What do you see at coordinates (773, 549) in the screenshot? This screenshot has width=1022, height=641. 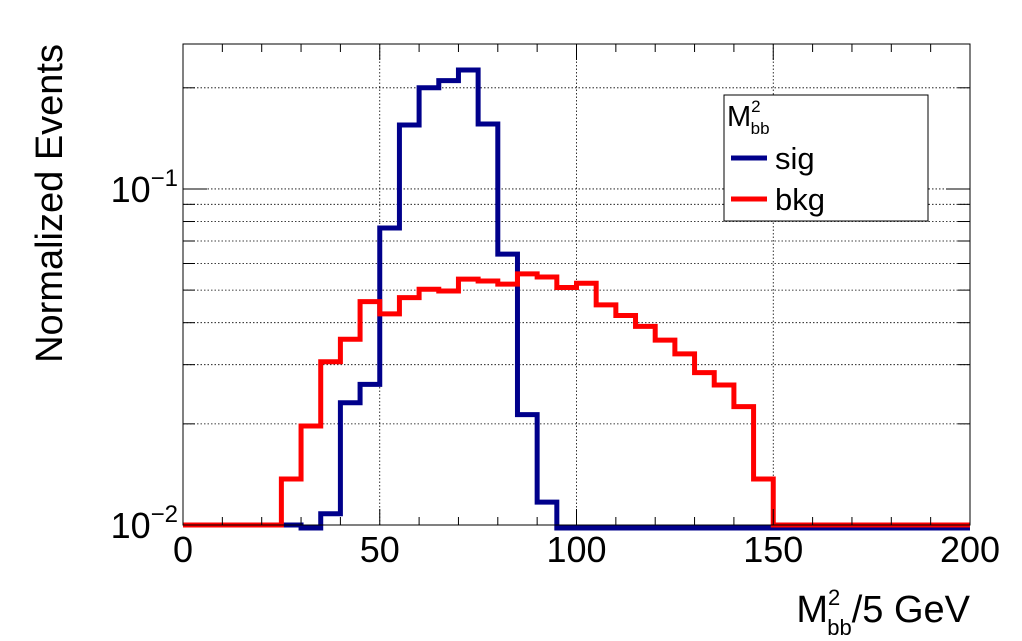 I see `x-tick-label: 150` at bounding box center [773, 549].